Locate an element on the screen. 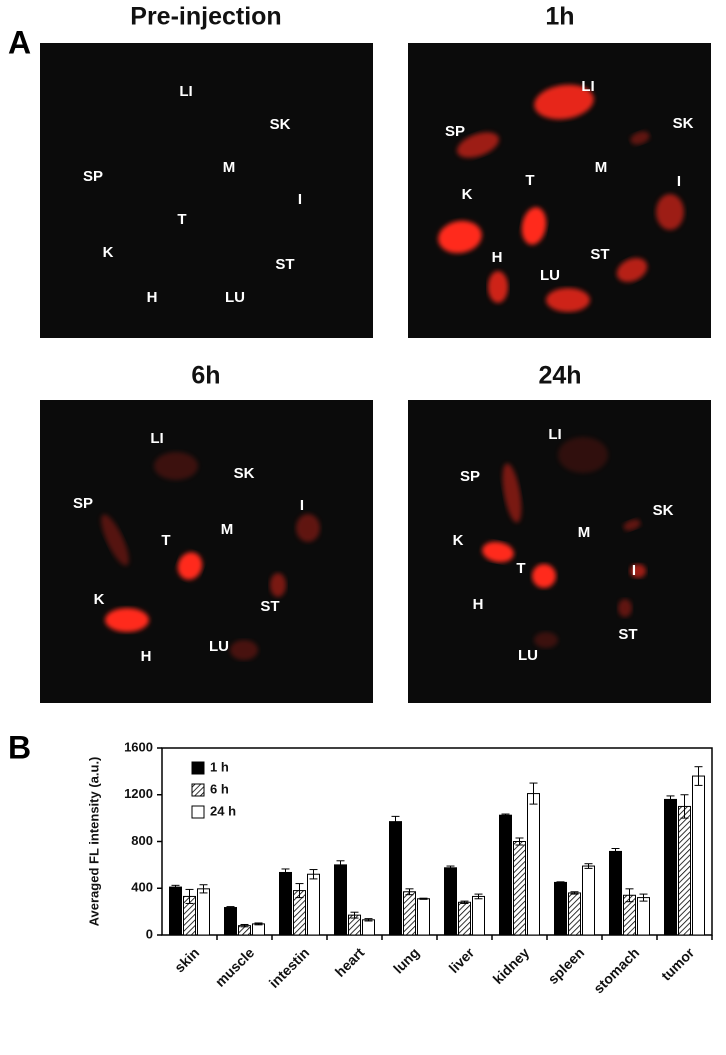  x-tick-label: intestin is located at coordinates (289, 967).